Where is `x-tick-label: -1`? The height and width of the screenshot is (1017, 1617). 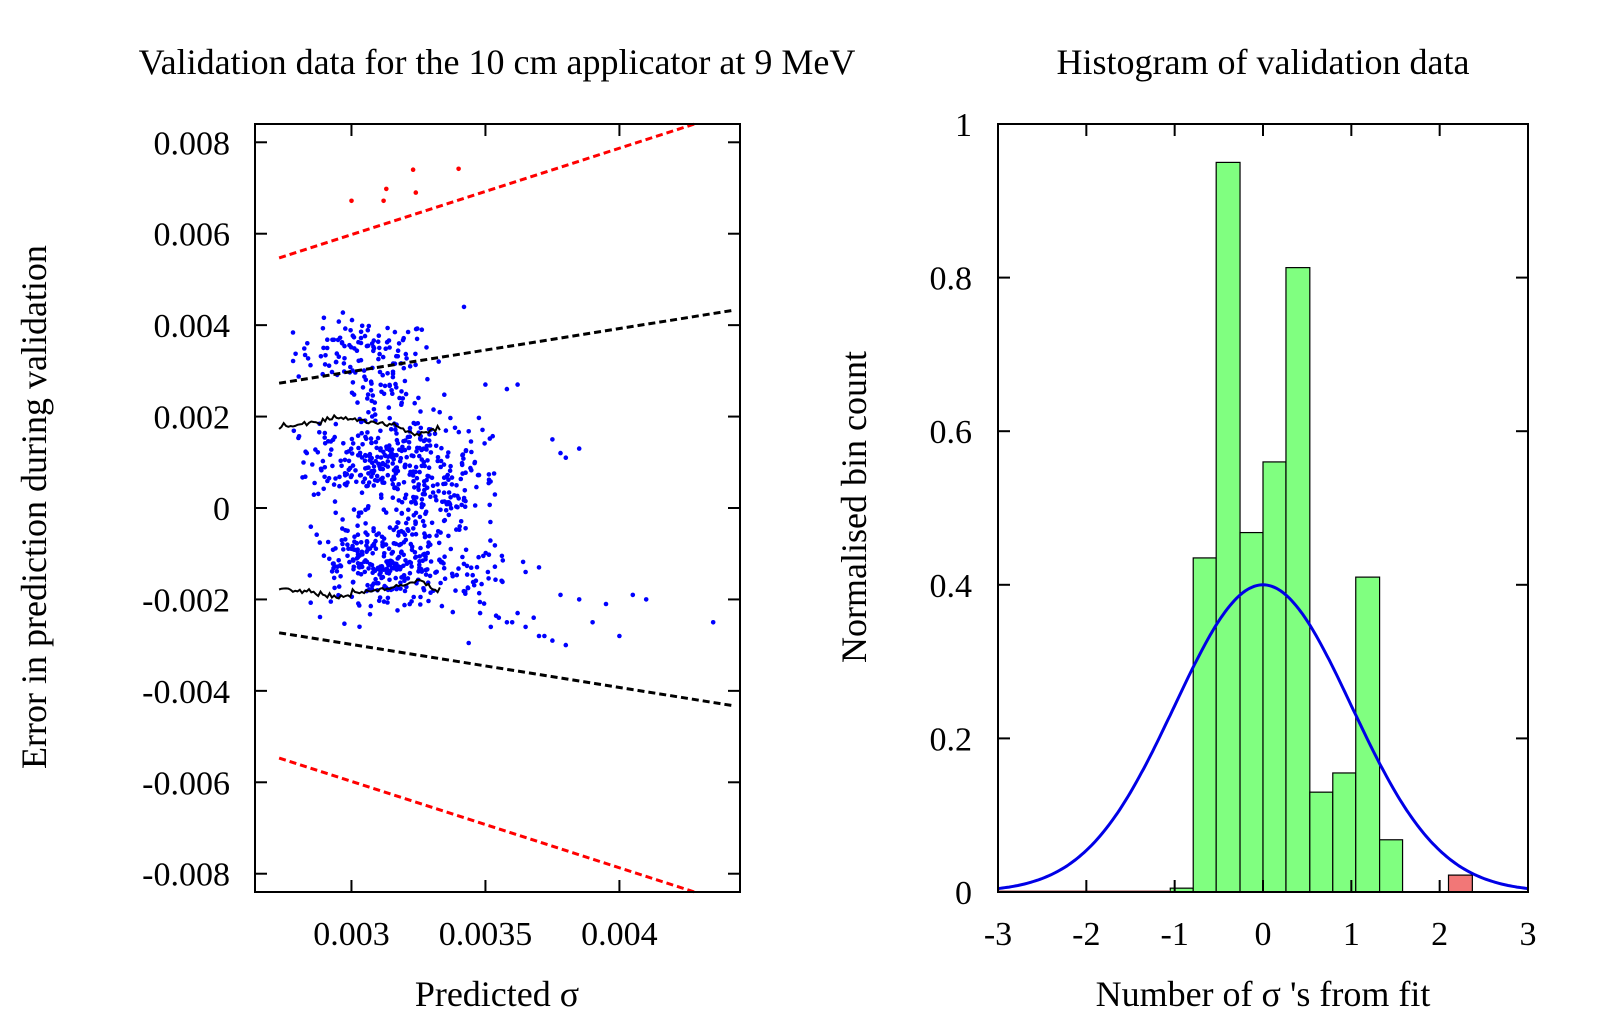 x-tick-label: -1 is located at coordinates (1175, 934).